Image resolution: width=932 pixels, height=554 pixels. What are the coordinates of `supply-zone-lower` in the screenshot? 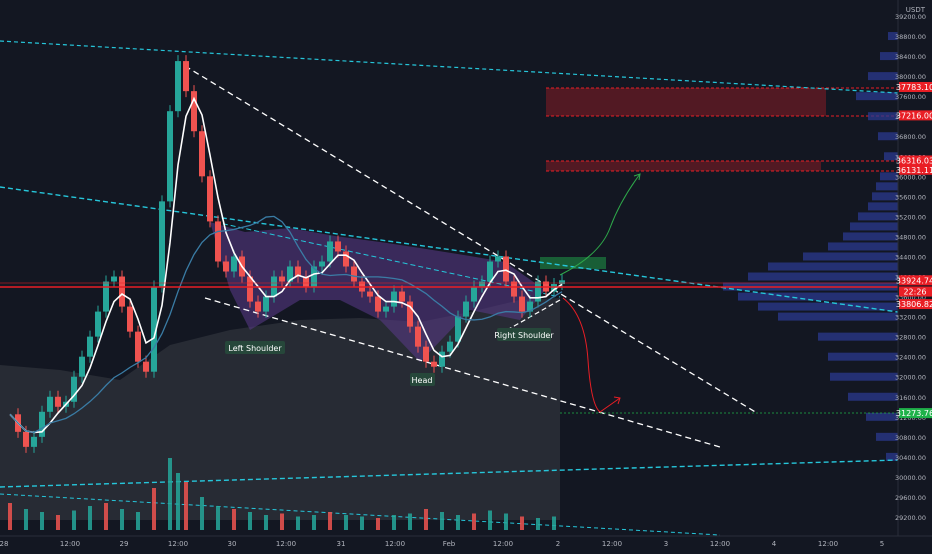 It's located at (683, 166).